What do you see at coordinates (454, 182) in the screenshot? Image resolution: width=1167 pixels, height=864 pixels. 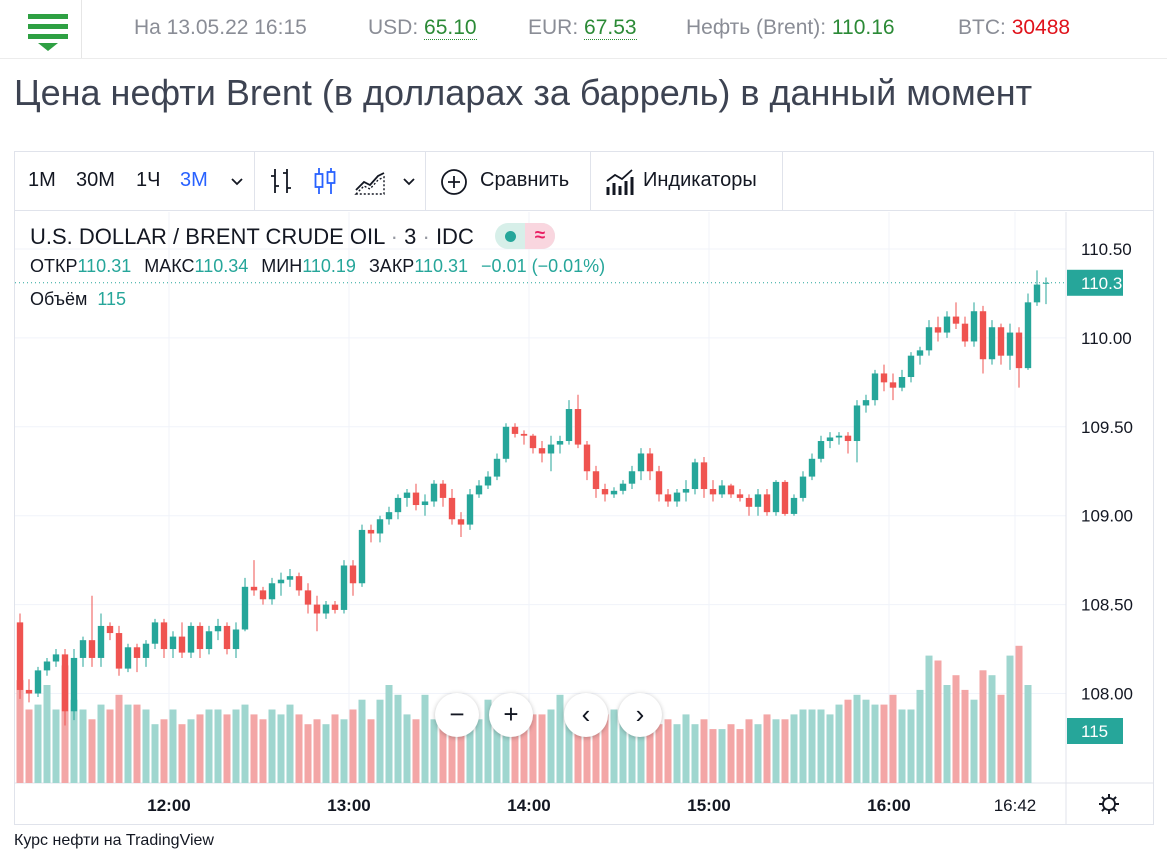 I see `plus-circle-icon` at bounding box center [454, 182].